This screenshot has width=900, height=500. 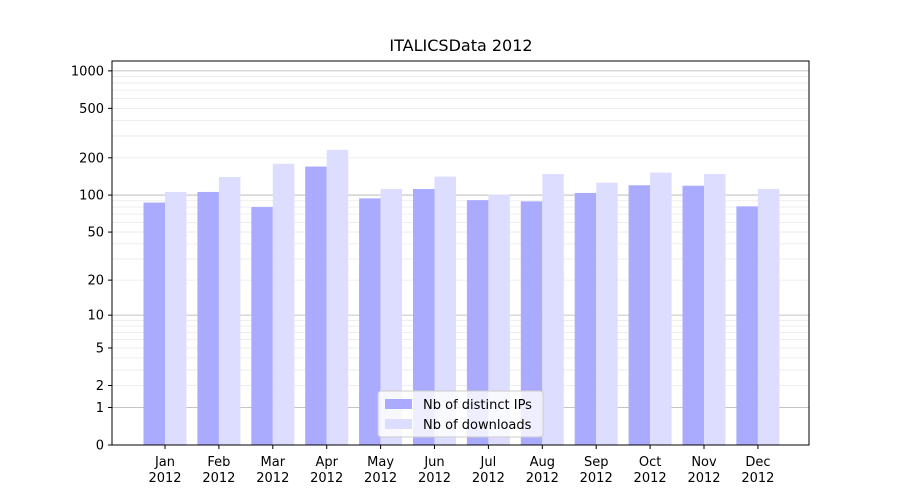 What do you see at coordinates (100, 408) in the screenshot?
I see `y-tick-label: 1` at bounding box center [100, 408].